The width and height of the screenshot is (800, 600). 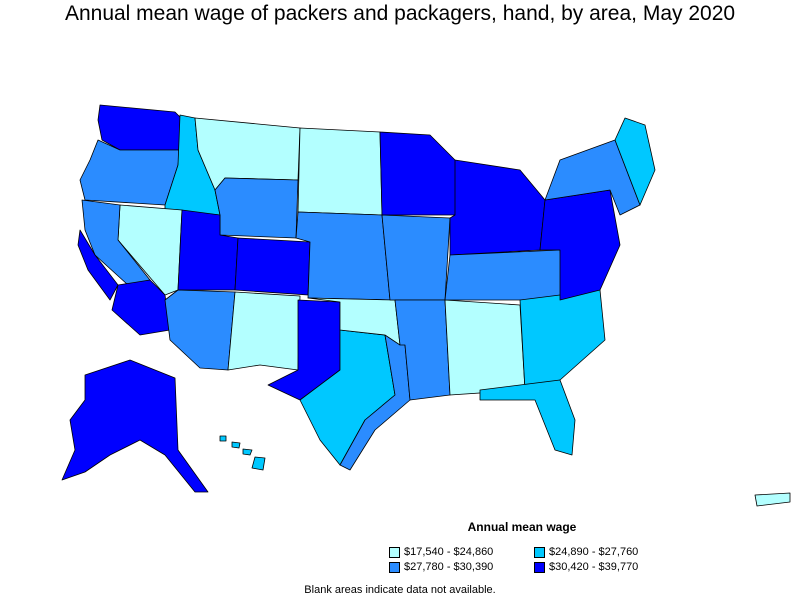 I want to click on legend-label: $30,420 - $39,770, so click(x=594, y=567).